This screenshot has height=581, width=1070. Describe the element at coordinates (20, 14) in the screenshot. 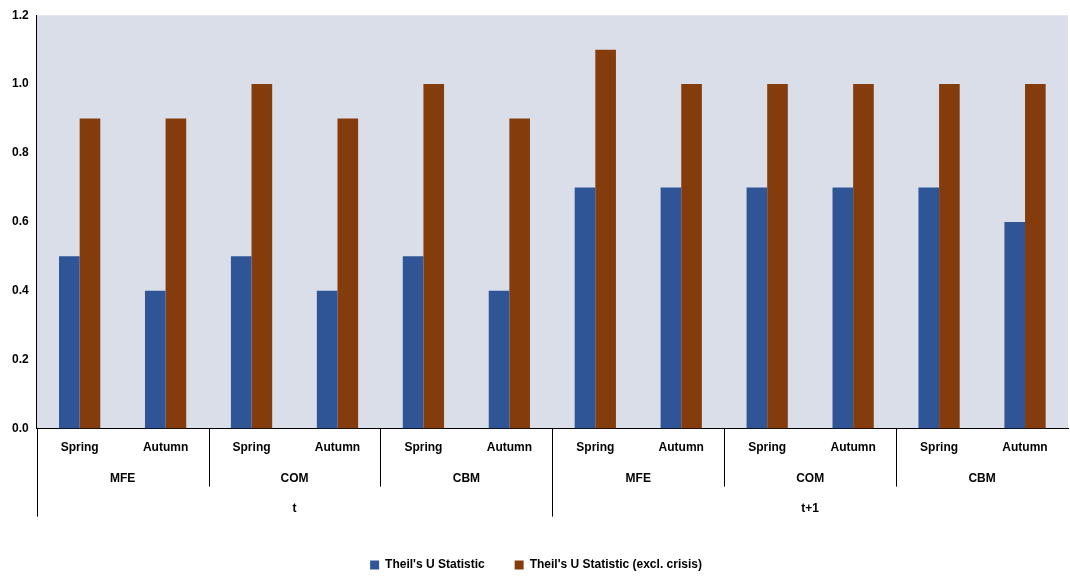

I see `y-tick-label: 1.2` at that location.